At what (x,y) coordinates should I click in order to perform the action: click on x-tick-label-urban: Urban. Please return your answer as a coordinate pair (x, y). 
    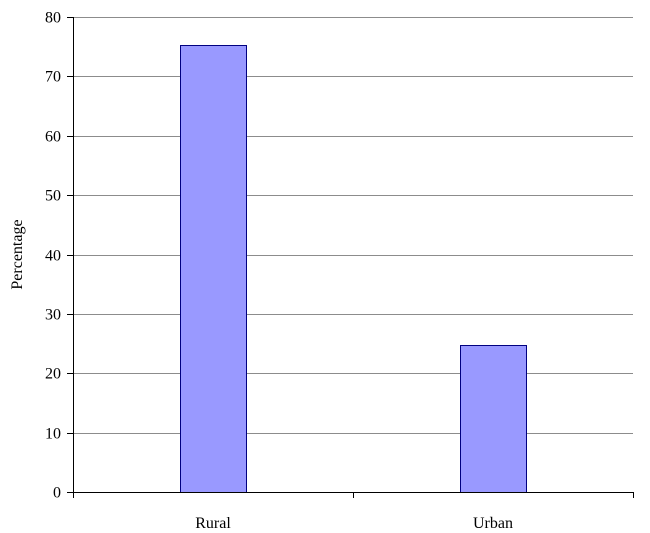
    Looking at the image, I should click on (493, 523).